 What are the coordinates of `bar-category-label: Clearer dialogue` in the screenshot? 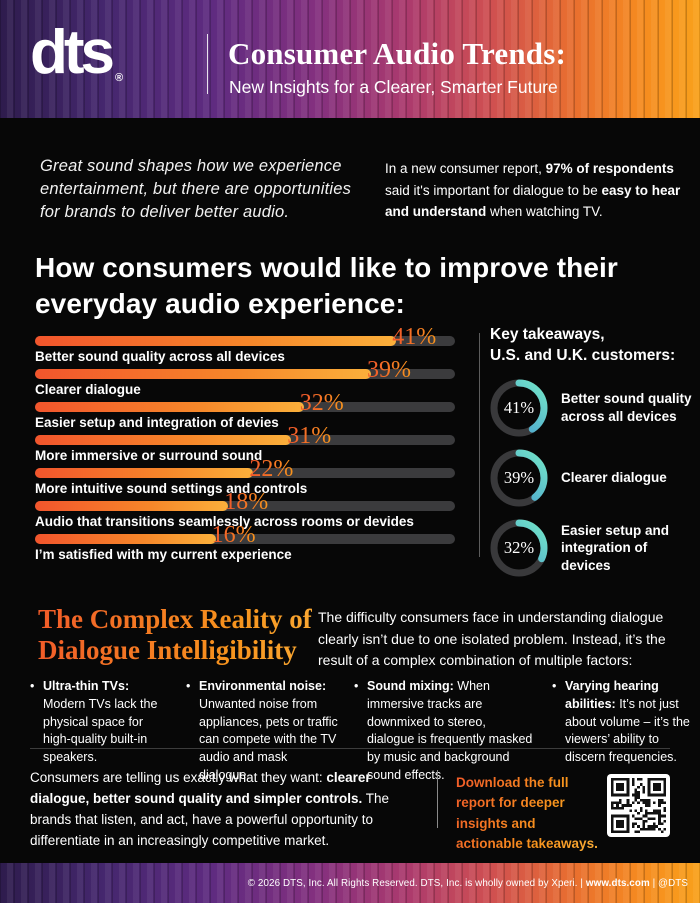 It's located at (88, 389).